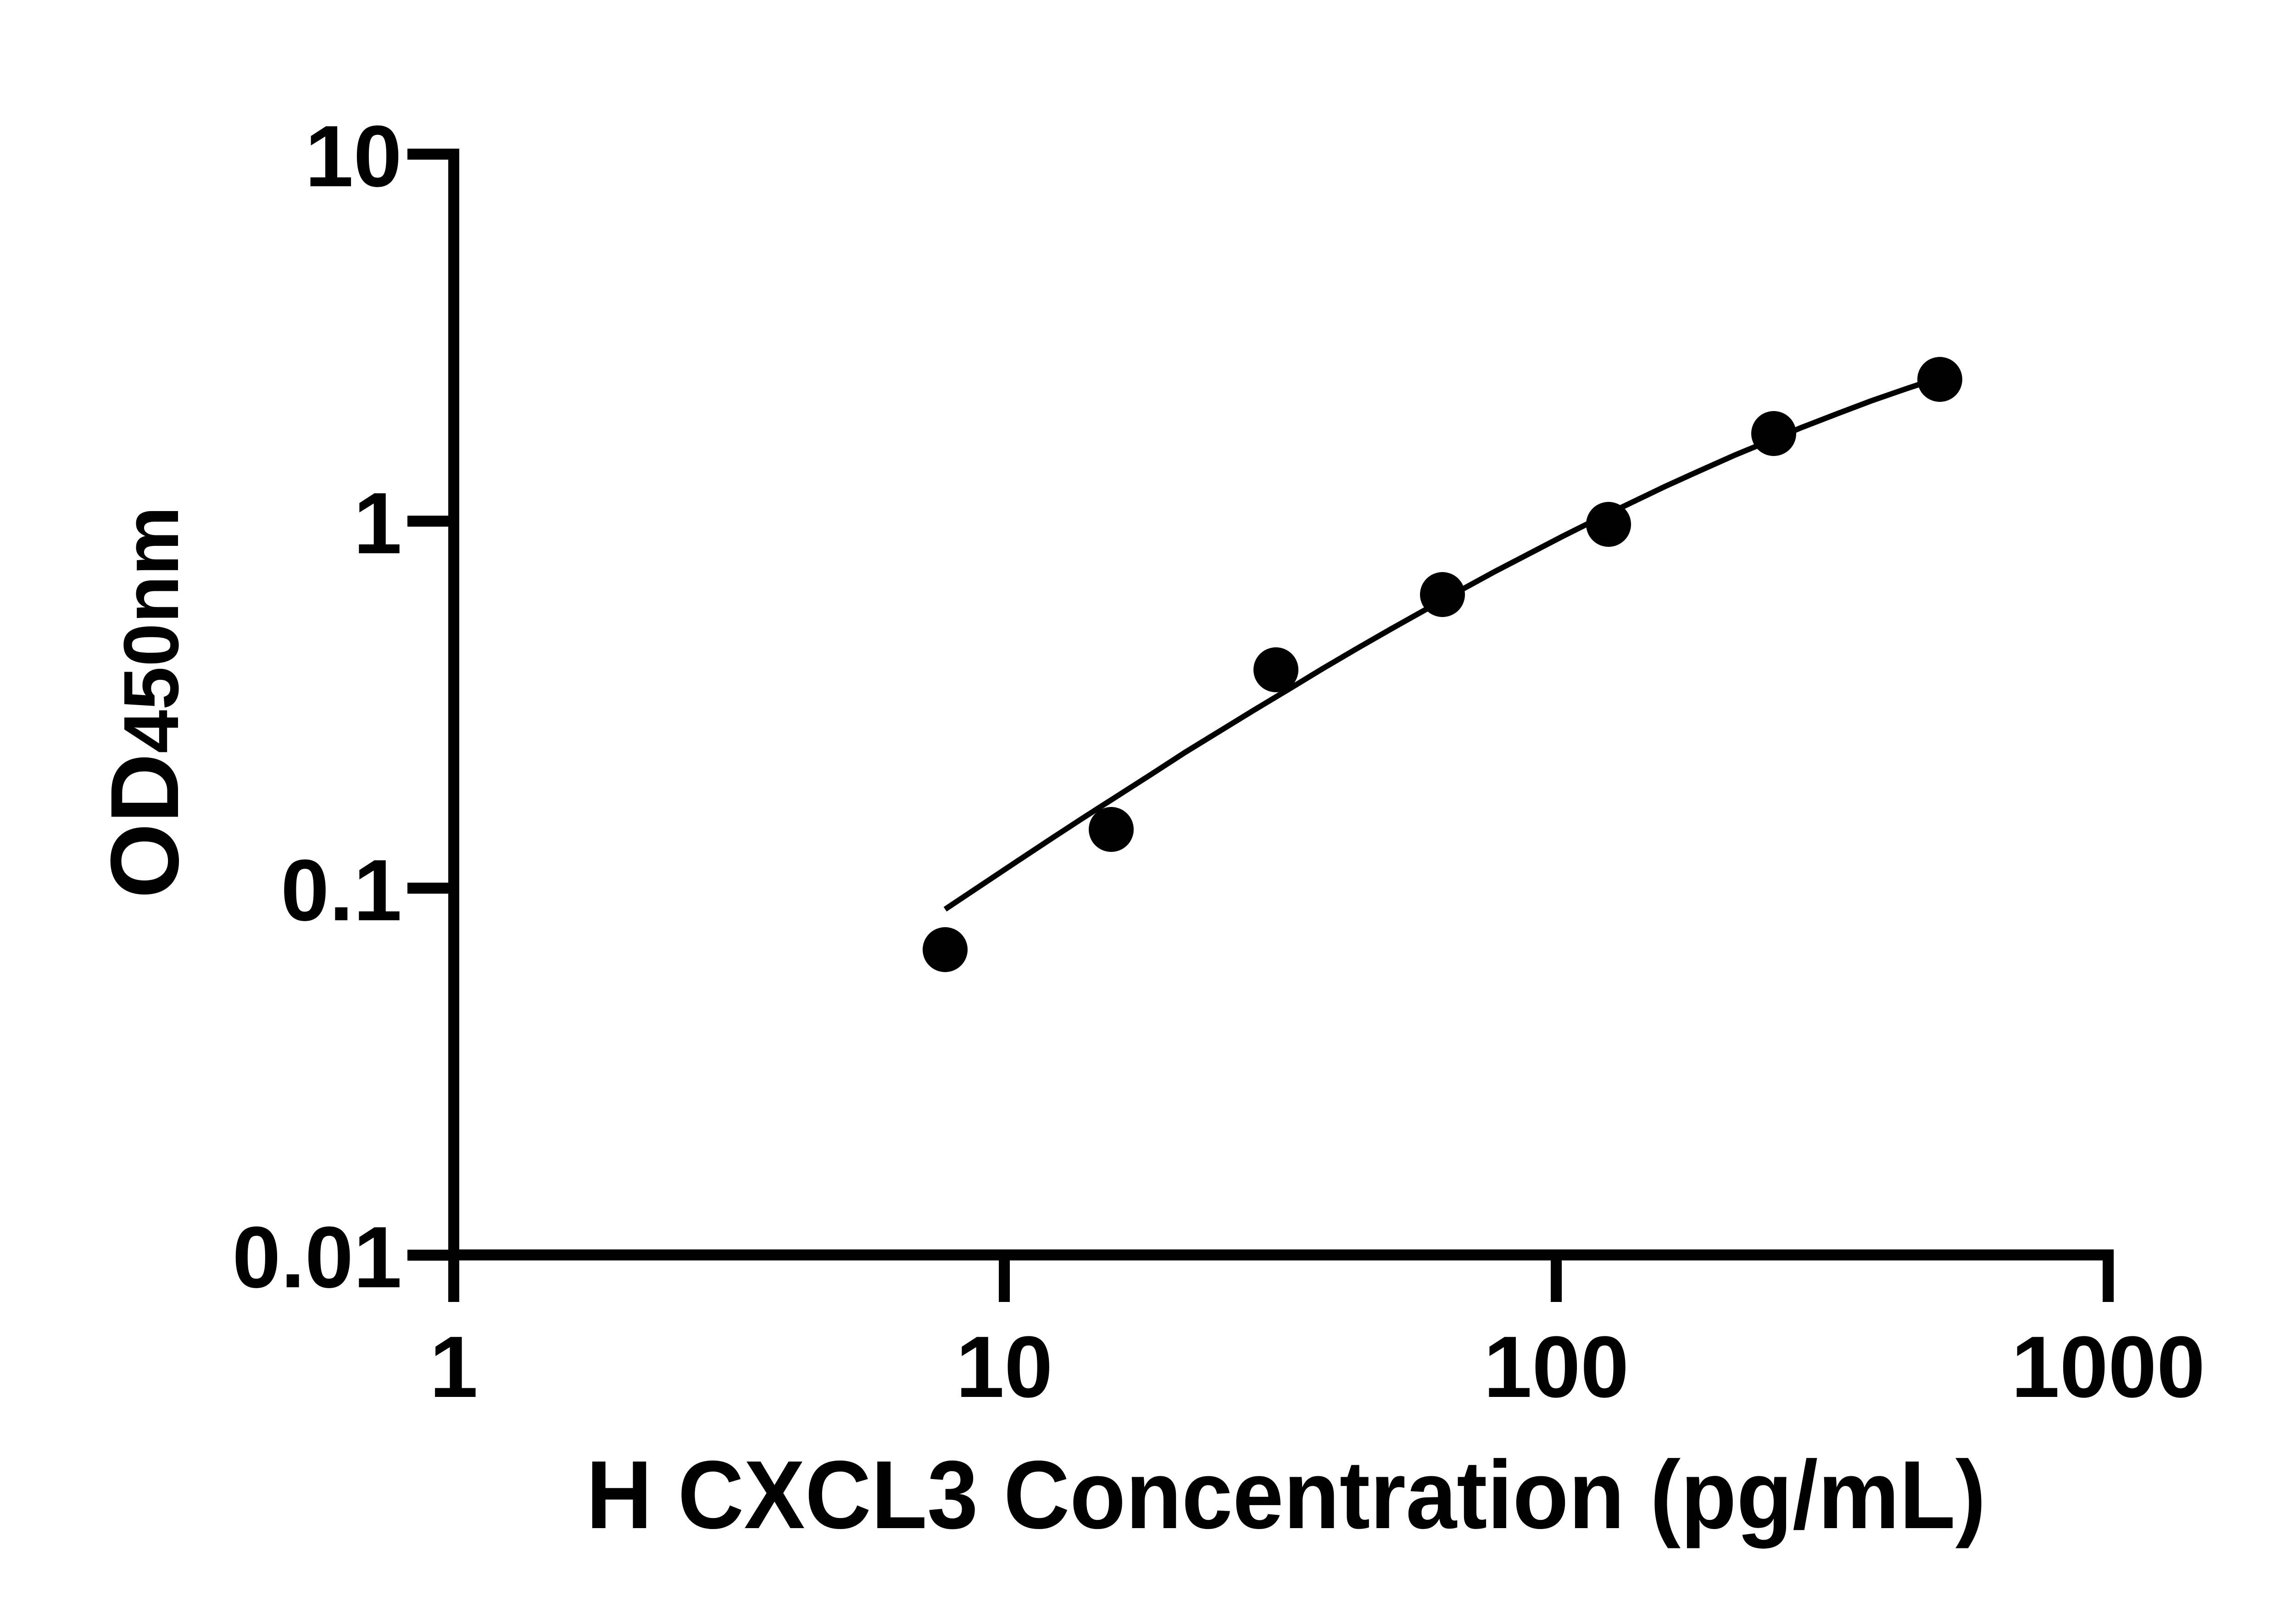 This screenshot has height=1624, width=2294. Describe the element at coordinates (144, 702) in the screenshot. I see `svg-text: OD450nm` at that location.